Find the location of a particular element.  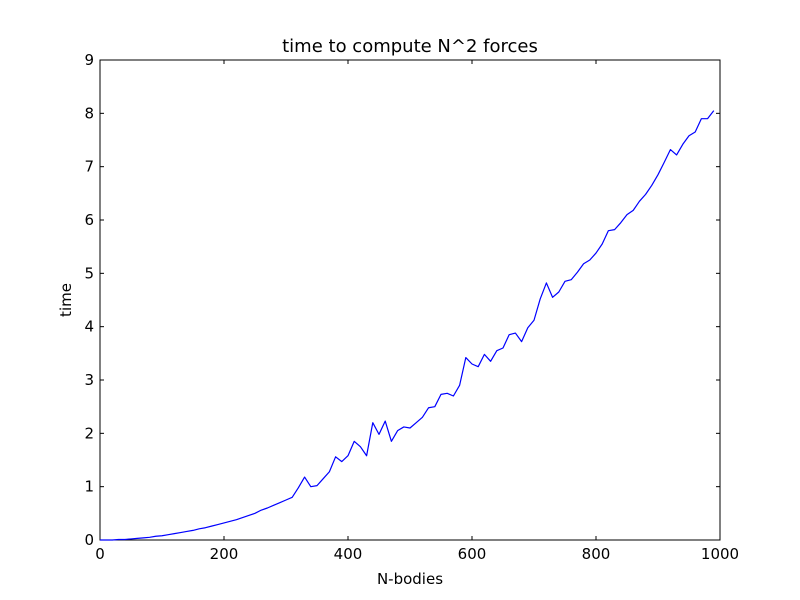

y-tick-label: 9 is located at coordinates (89, 60).